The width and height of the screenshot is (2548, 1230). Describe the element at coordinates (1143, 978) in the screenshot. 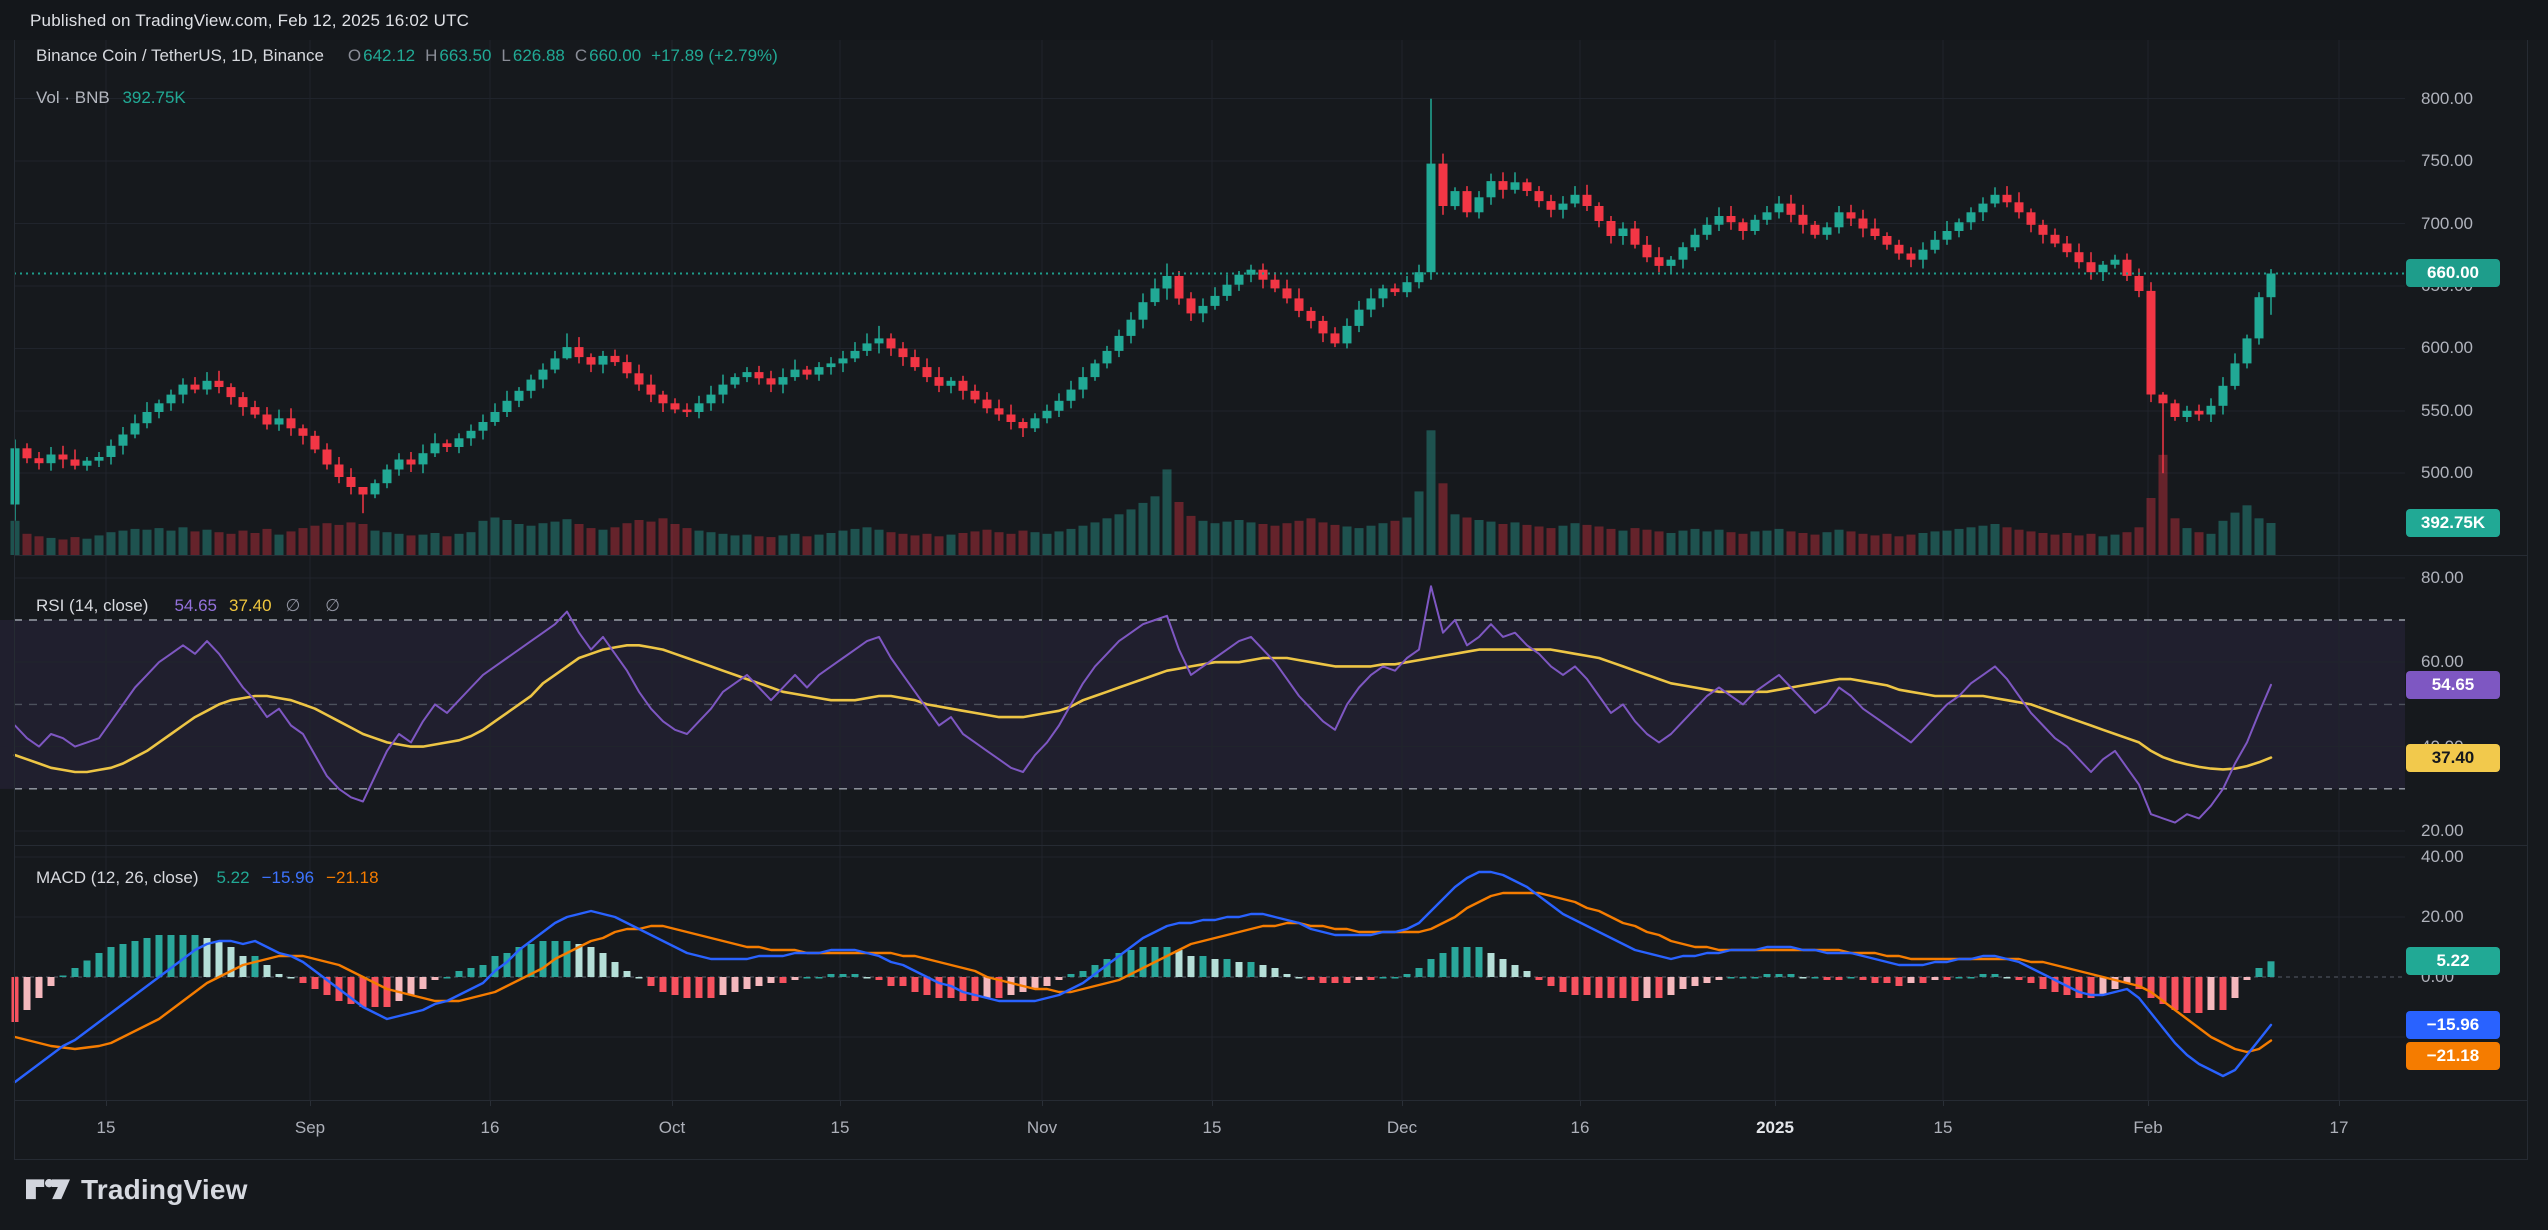

I see `macd-histogram` at that location.